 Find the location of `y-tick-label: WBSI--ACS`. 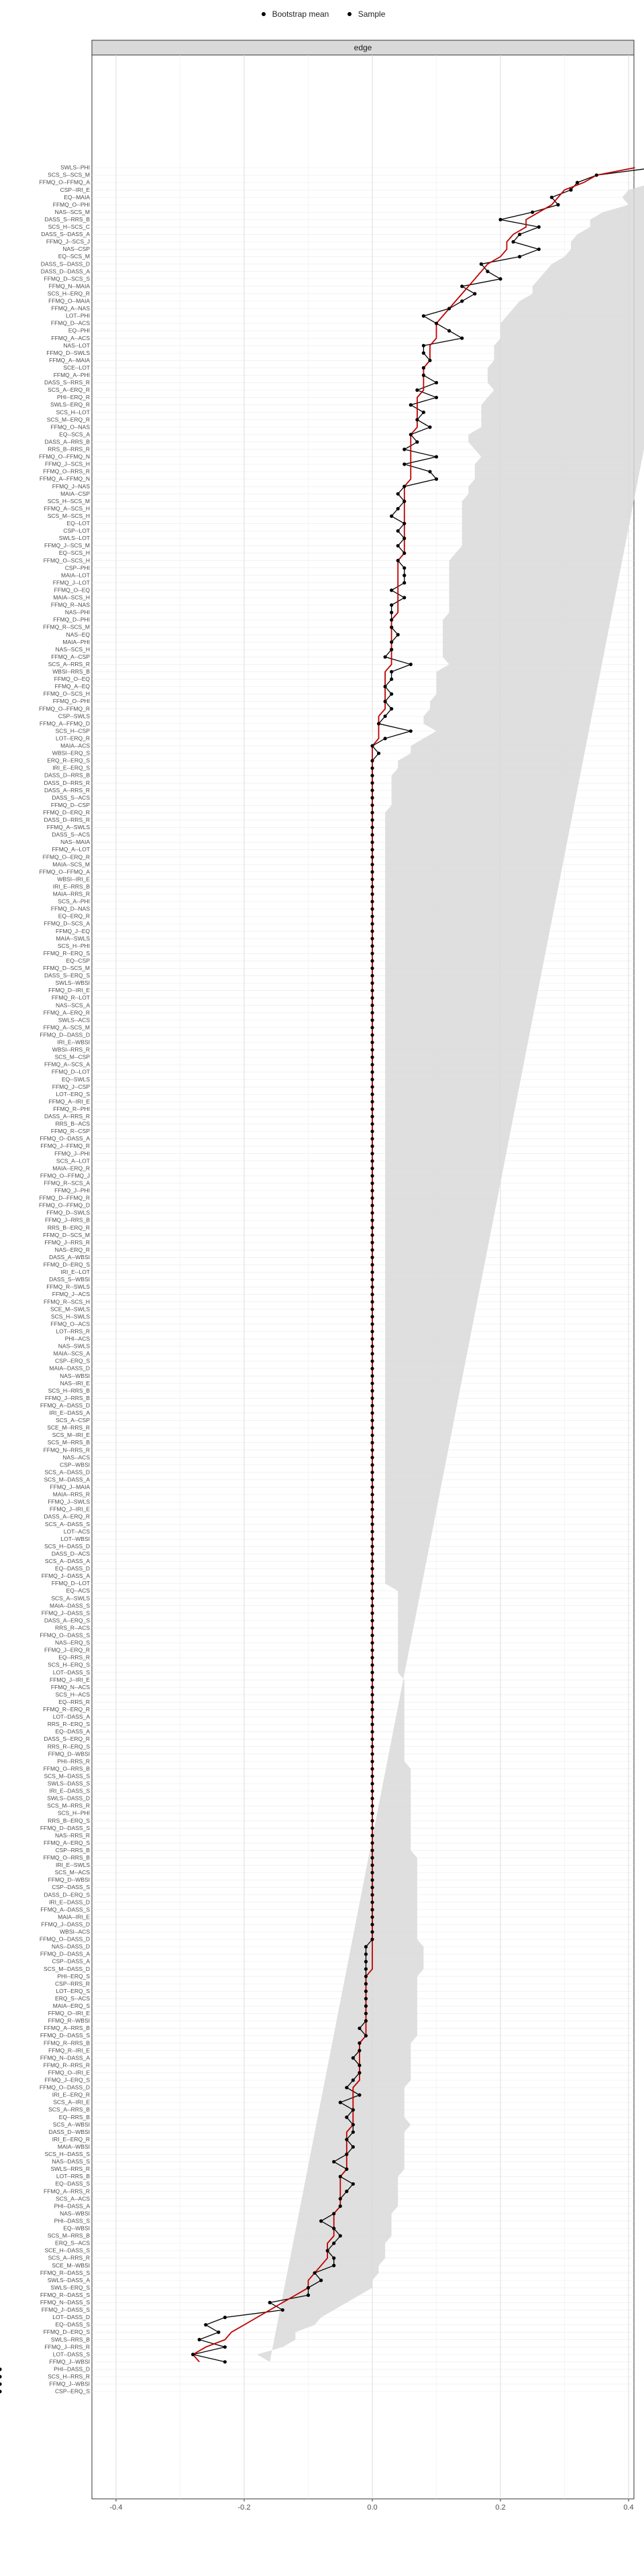

y-tick-label: WBSI--ACS is located at coordinates (75, 1932).